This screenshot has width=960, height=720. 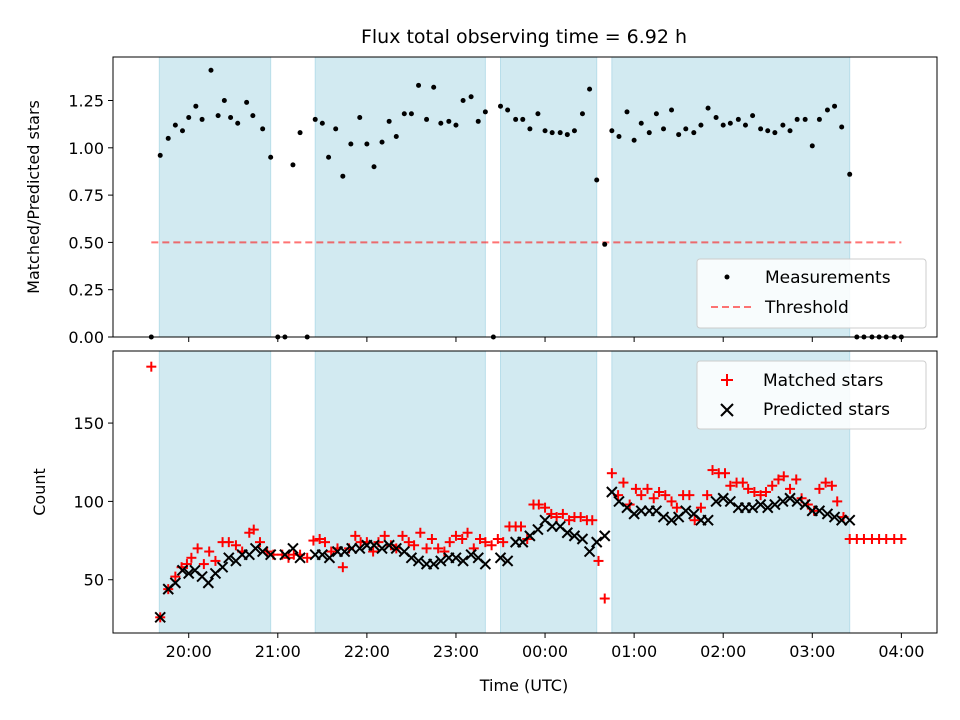 I want to click on y-tick-label: 150, so click(x=88, y=423).